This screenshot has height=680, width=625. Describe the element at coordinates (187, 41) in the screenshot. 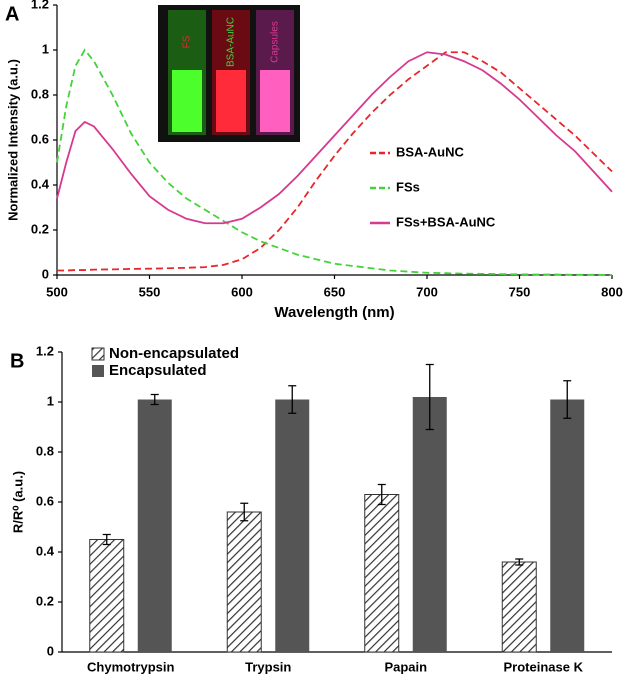

I see `inset-label: FS` at that location.